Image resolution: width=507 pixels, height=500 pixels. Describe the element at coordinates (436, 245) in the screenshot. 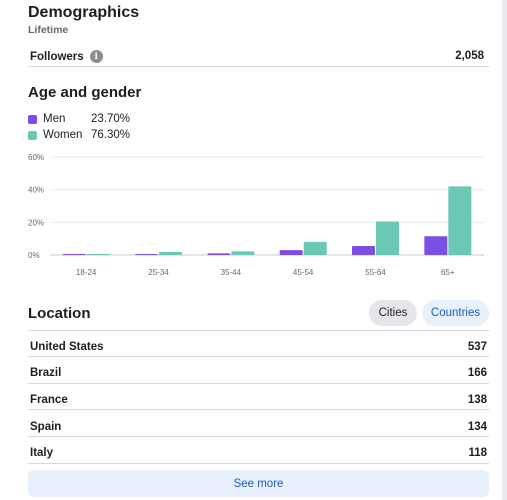

I see `bar-men-65+` at that location.